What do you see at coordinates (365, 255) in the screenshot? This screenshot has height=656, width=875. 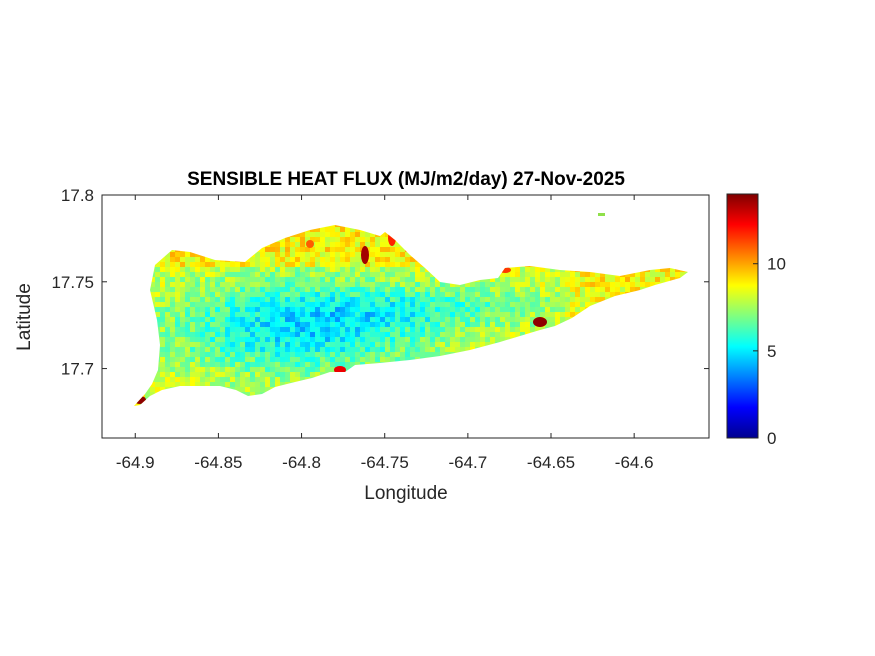 I see `heat-hotspot` at bounding box center [365, 255].